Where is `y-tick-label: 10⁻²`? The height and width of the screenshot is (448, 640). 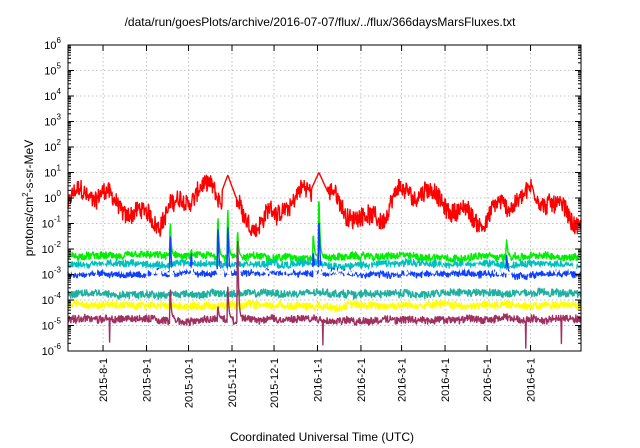
y-tick-label: 10⁻² is located at coordinates (52, 248).